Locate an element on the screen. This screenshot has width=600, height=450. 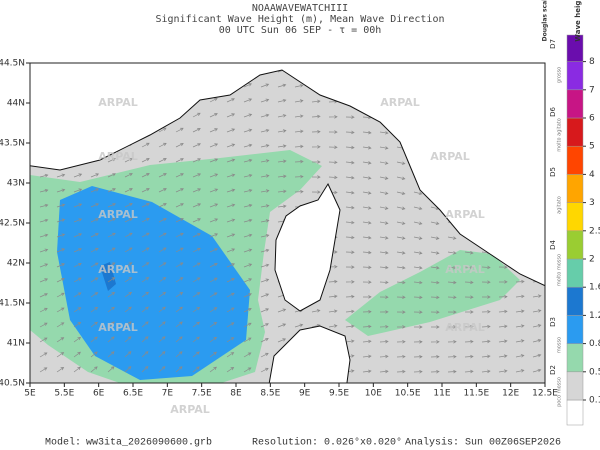
wave-field is located at coordinates (432, 293).